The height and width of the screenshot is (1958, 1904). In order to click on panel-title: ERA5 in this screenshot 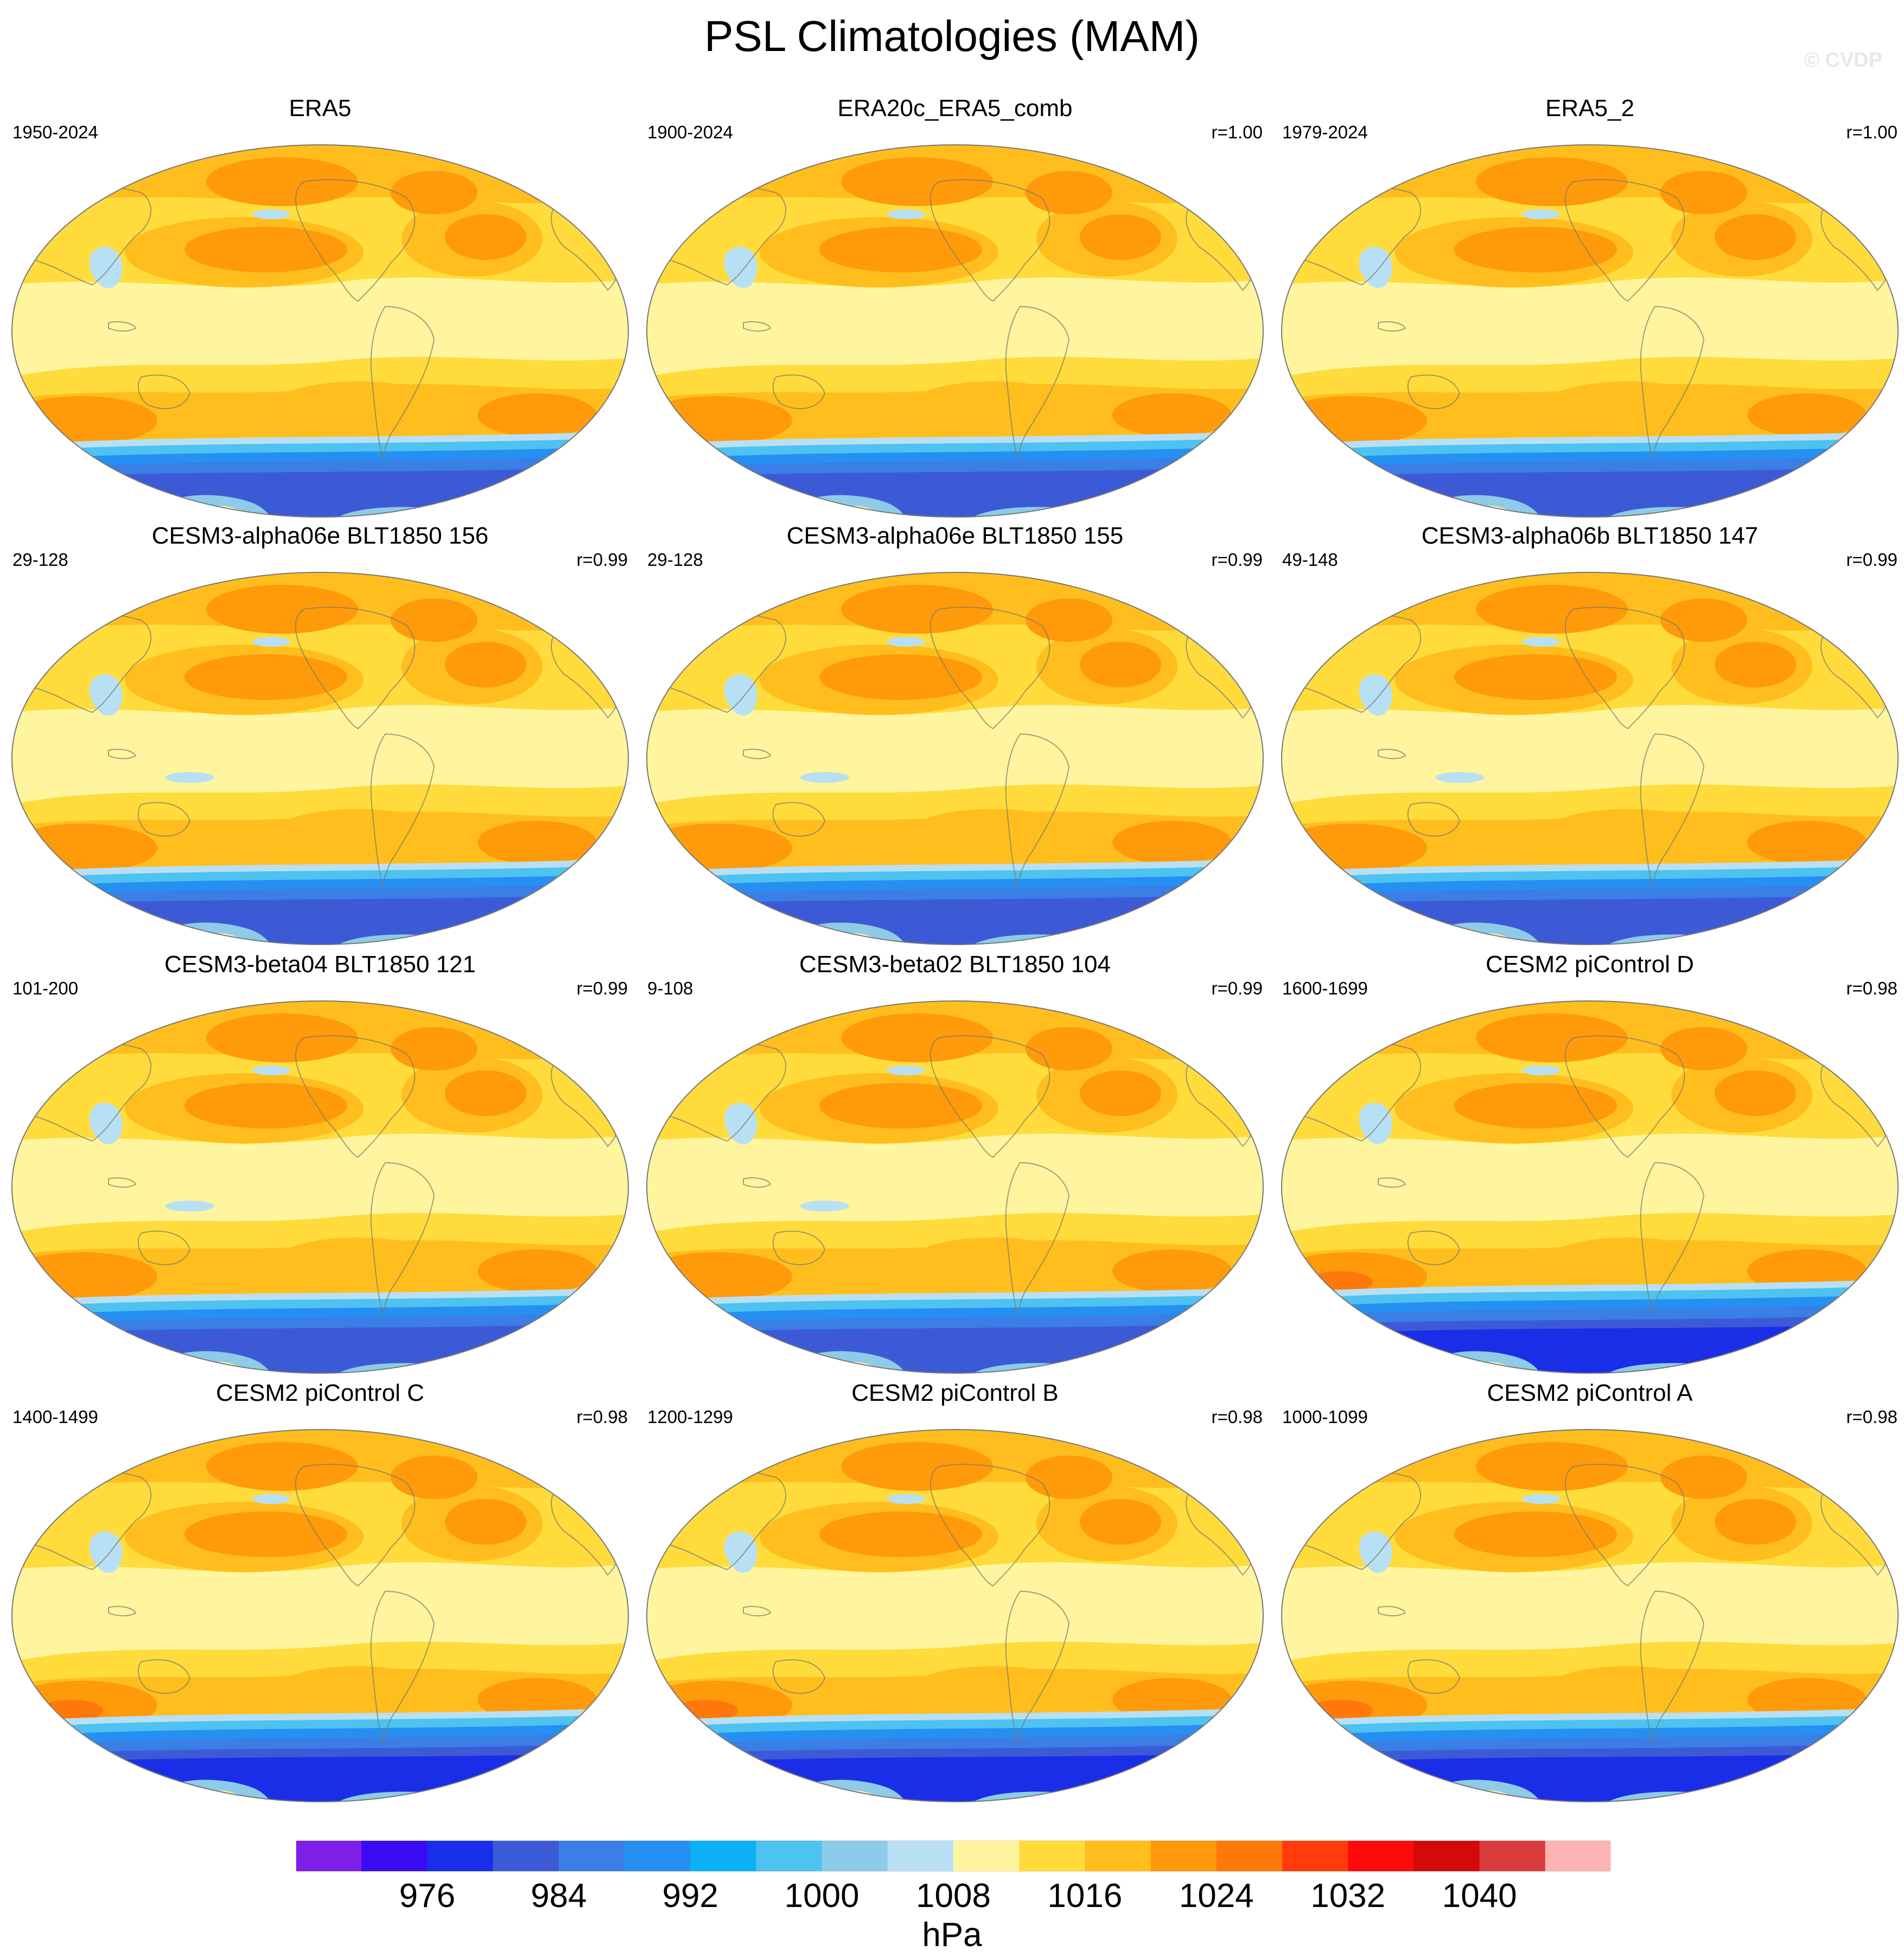, I will do `click(320, 109)`.